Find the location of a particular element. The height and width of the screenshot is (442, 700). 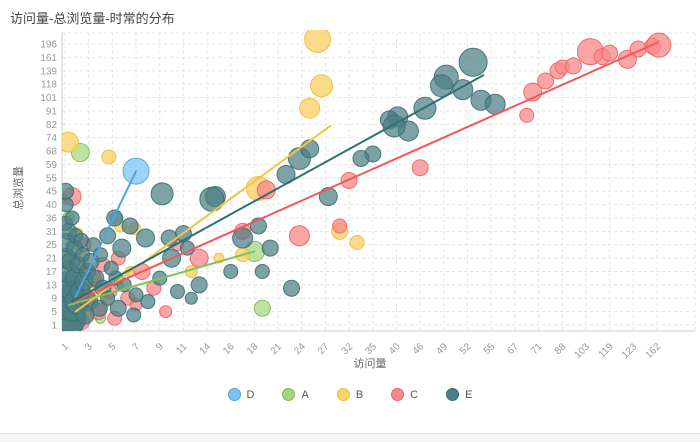

y-tick-label: 91 is located at coordinates (52, 111).